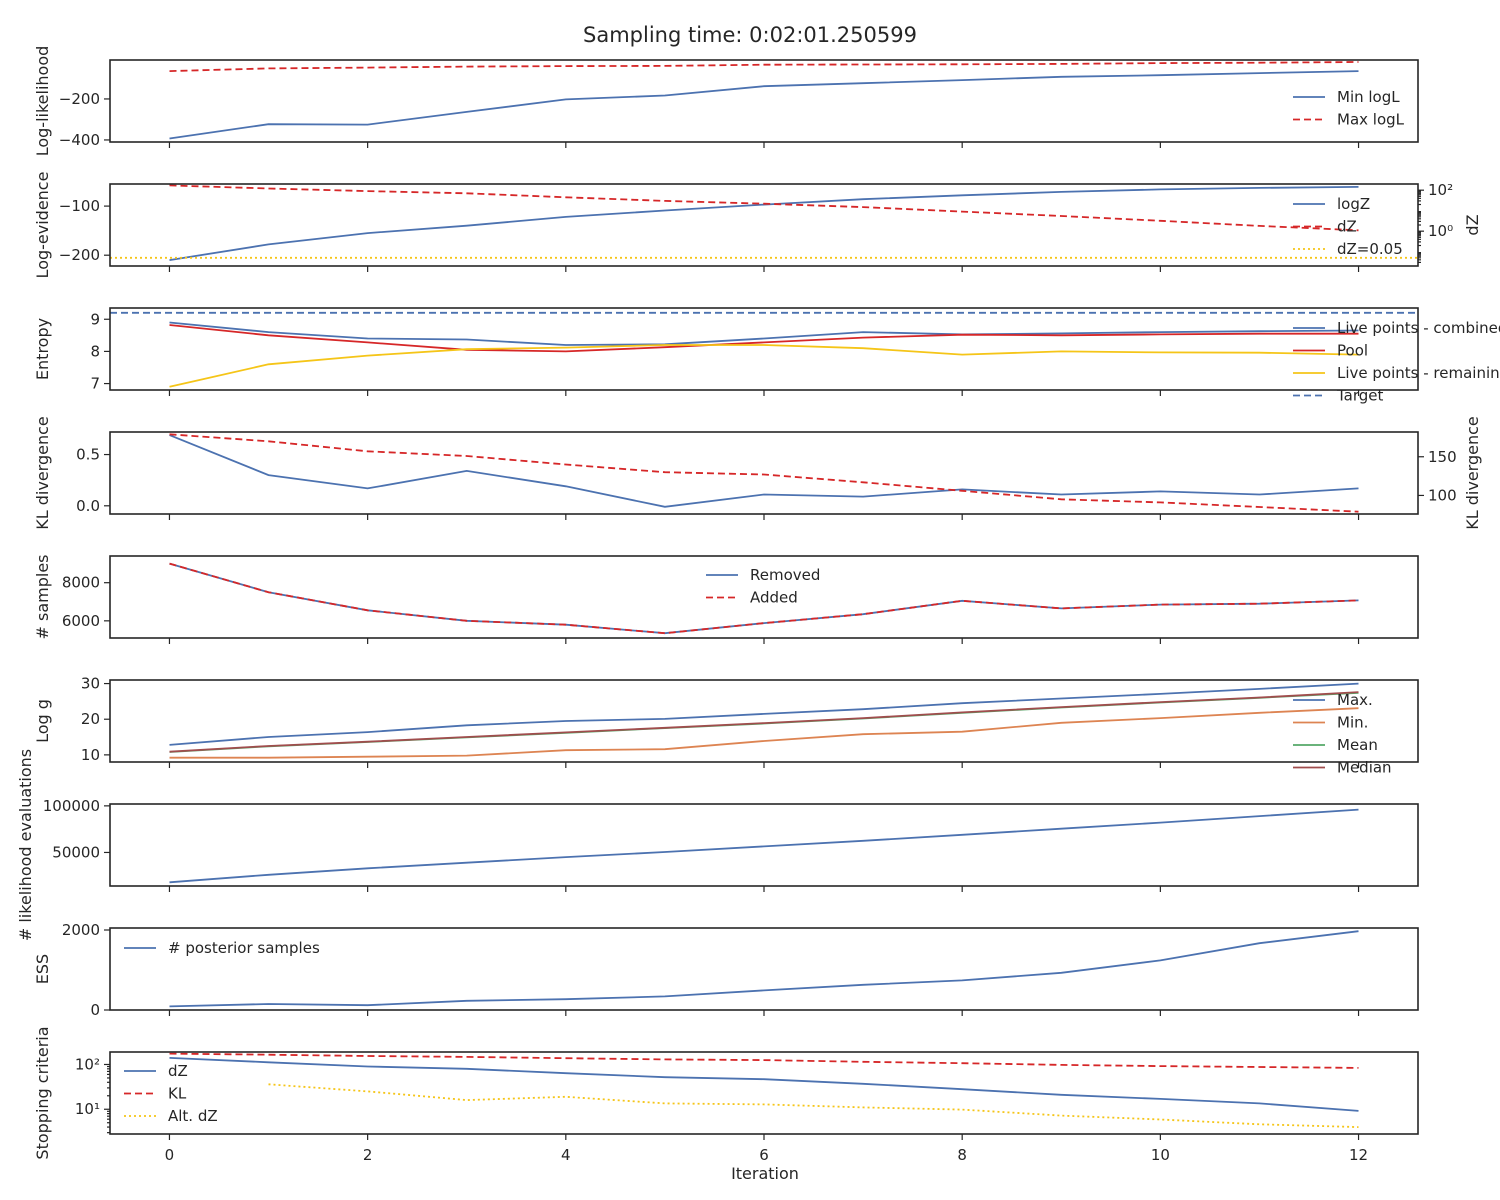 The height and width of the screenshot is (1200, 1500). Describe the element at coordinates (95, 1010) in the screenshot. I see `ess-ytick-label-0: 0` at that location.